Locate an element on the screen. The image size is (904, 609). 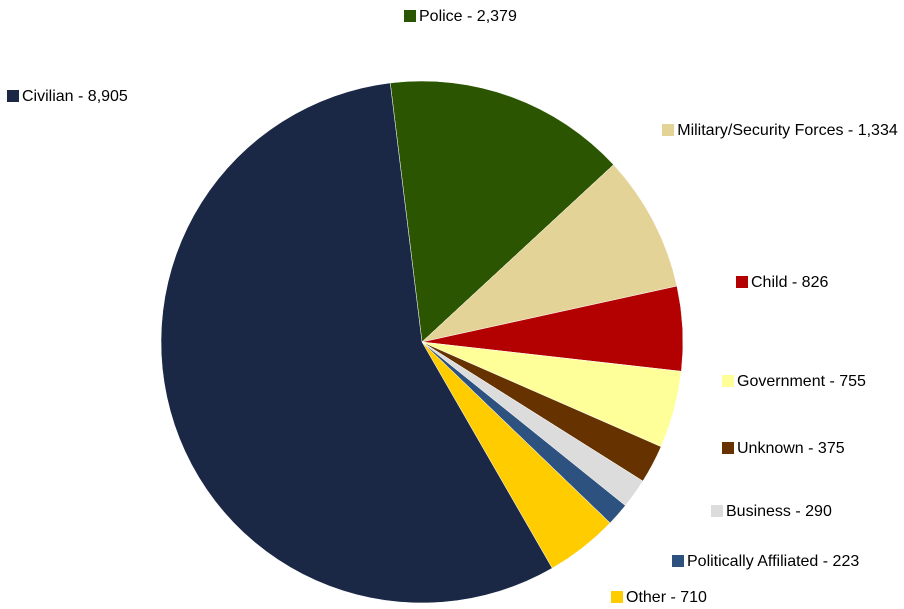
data-label-text: Military/Security Forces - 1,334 is located at coordinates (787, 130).